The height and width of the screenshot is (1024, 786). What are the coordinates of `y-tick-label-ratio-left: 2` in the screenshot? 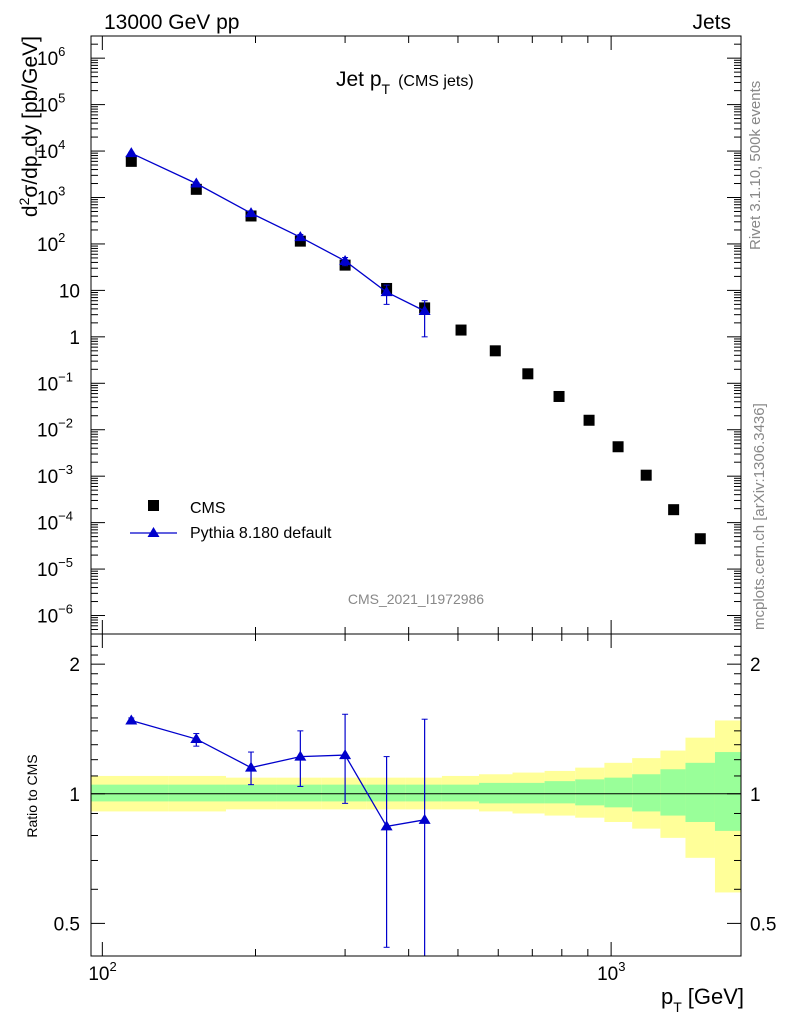 It's located at (74, 665).